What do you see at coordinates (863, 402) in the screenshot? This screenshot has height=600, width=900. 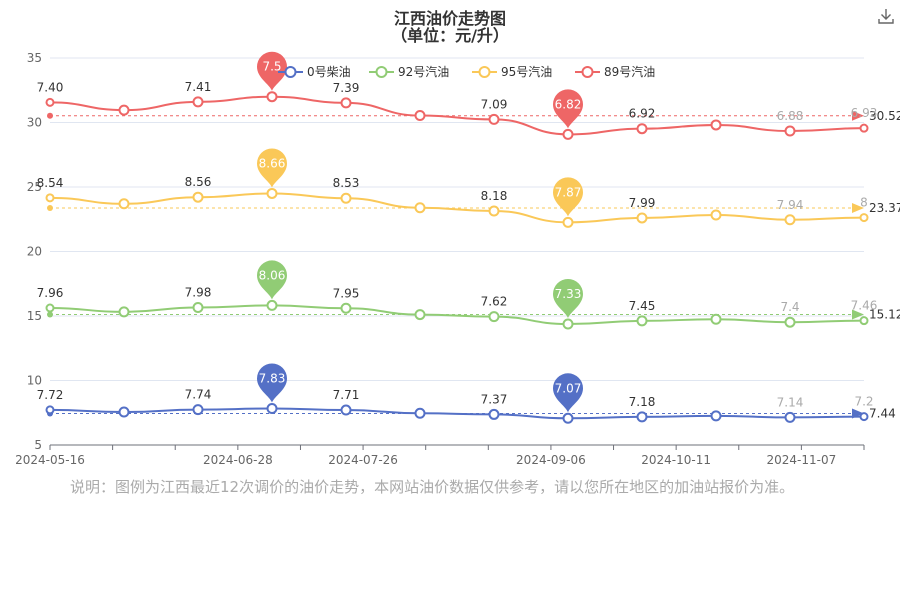 I see `data-label: 7.2` at bounding box center [863, 402].